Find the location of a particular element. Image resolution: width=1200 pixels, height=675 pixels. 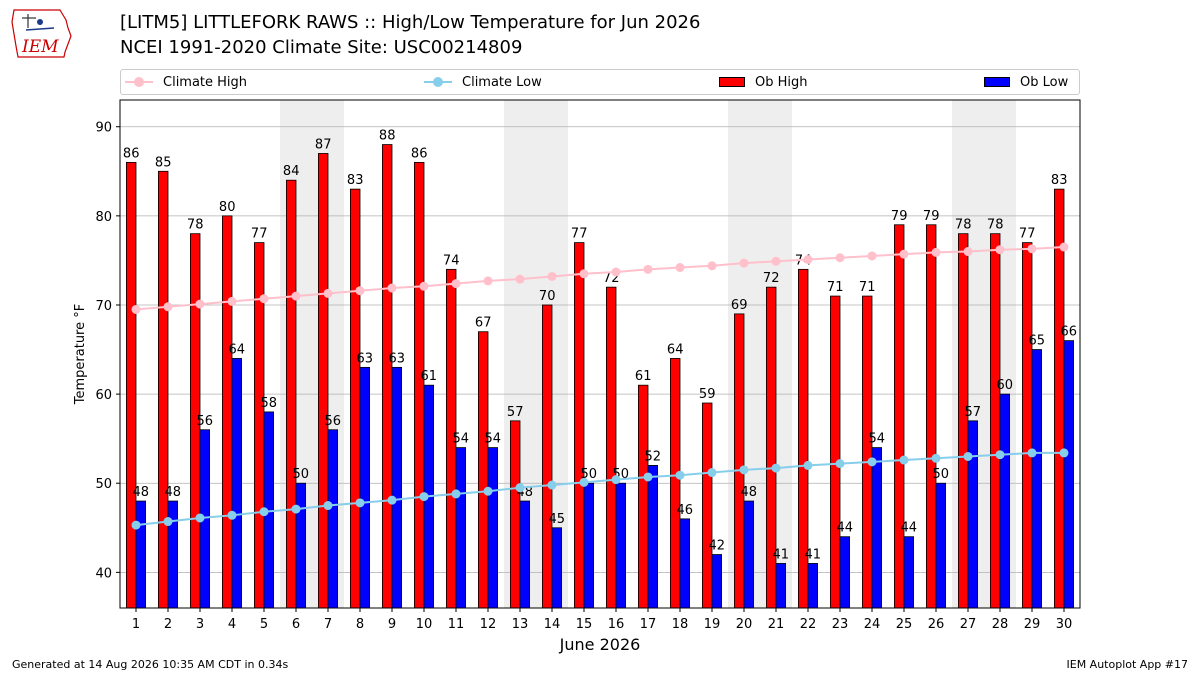

x-tick-label-12: 12 is located at coordinates (488, 624).